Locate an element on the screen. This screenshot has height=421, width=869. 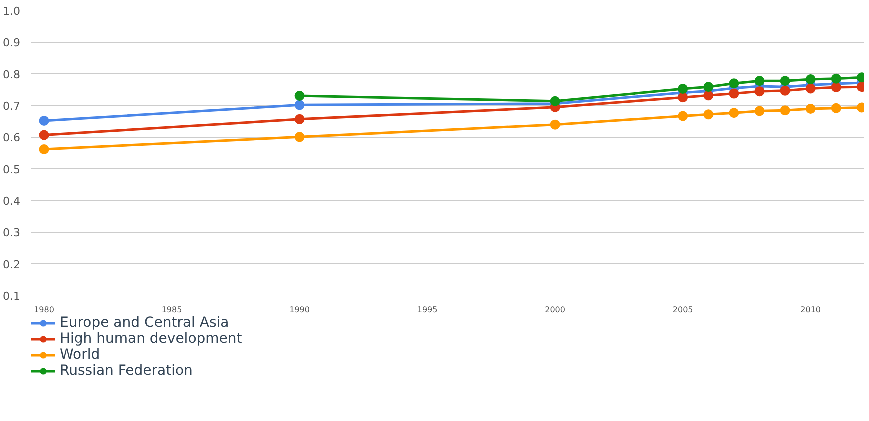
legend-label: Russian Federation is located at coordinates (126, 371).